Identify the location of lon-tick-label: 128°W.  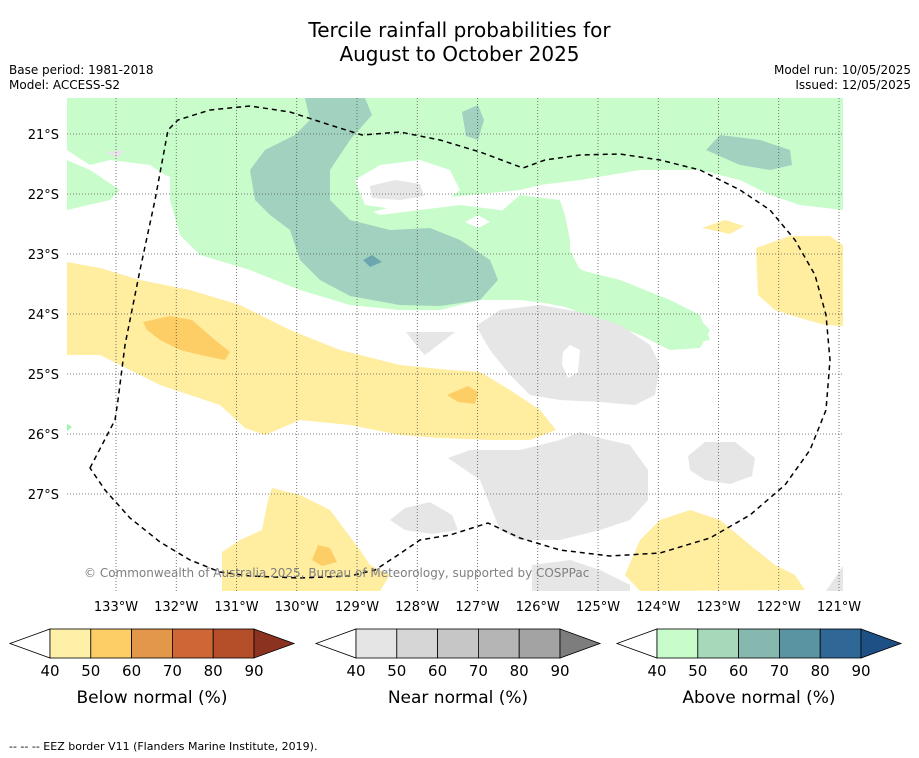
(417, 607).